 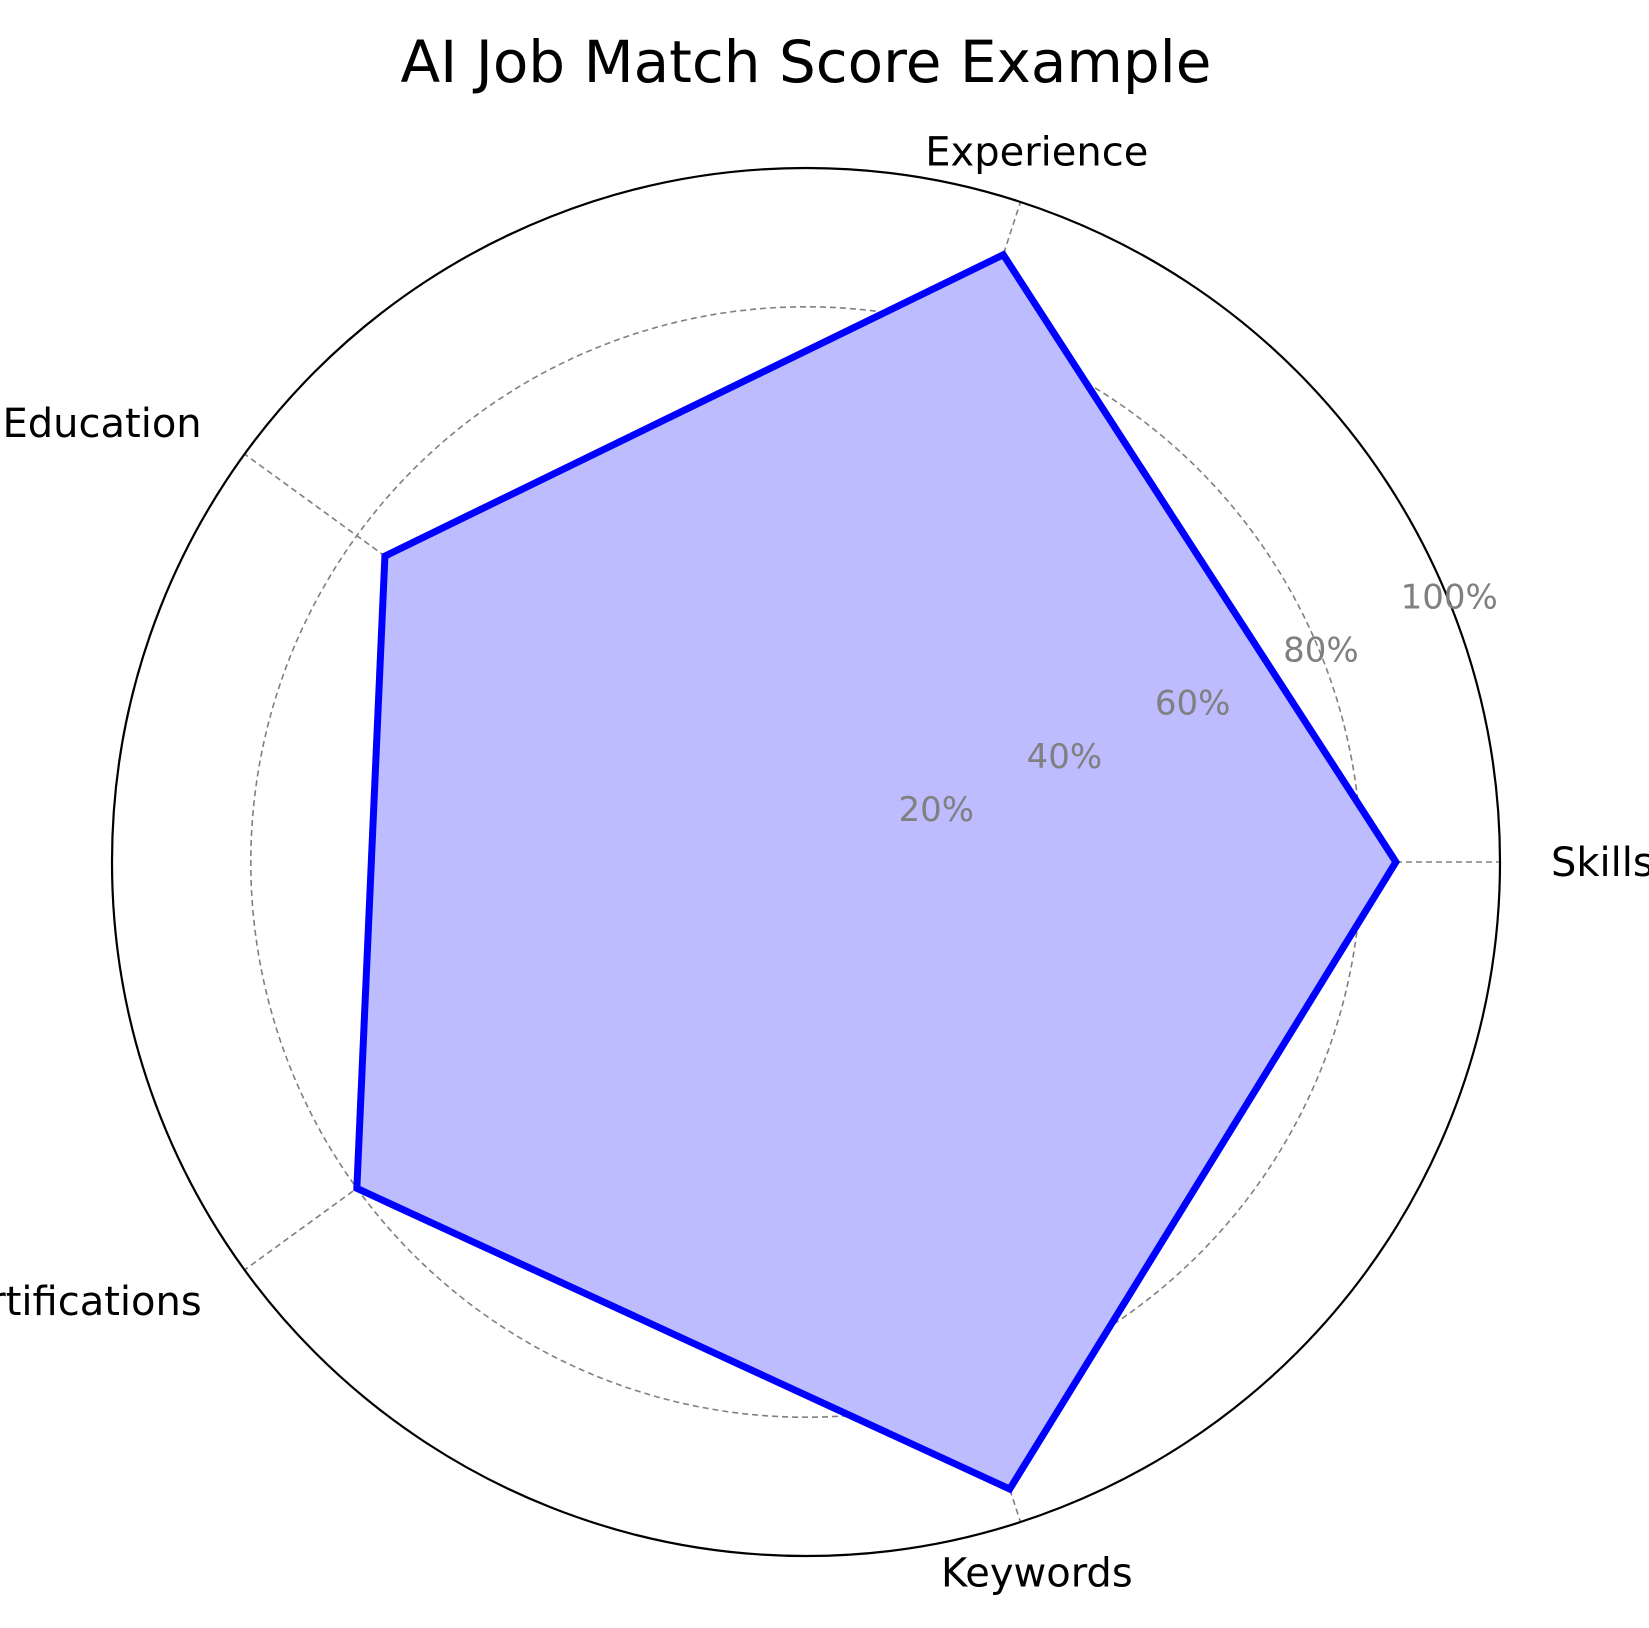 I want to click on category-label: Experience, so click(x=1036, y=153).